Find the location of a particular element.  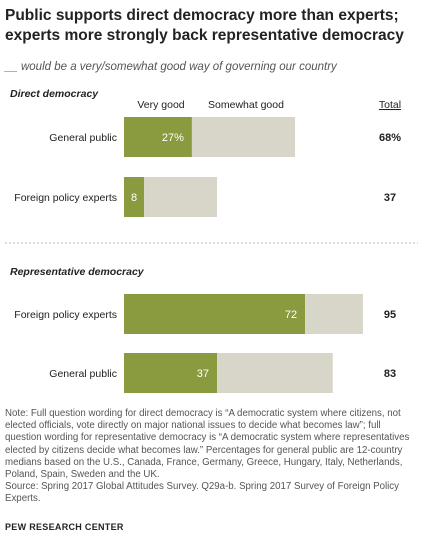

value-label-total: 95 is located at coordinates (390, 315).